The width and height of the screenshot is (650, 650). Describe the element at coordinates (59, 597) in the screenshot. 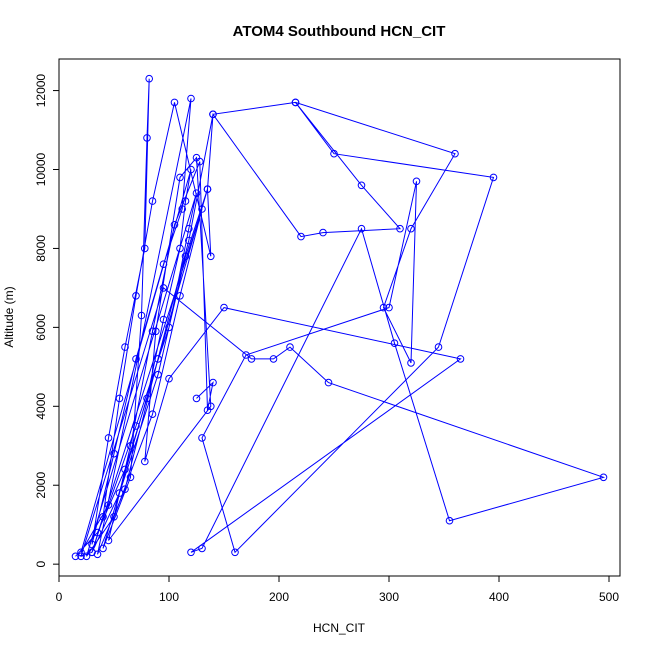

I see `x-tick-label: 0` at that location.